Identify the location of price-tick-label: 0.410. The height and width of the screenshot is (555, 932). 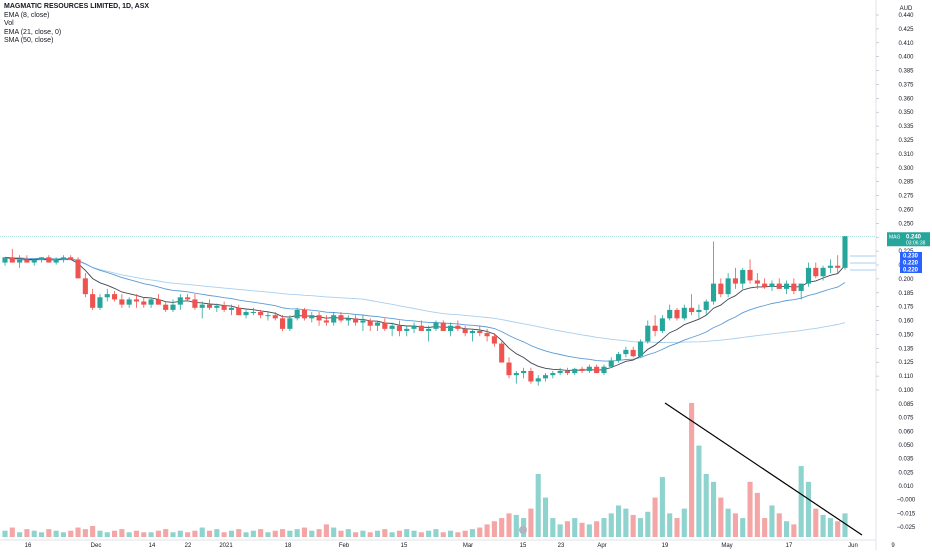
(906, 44).